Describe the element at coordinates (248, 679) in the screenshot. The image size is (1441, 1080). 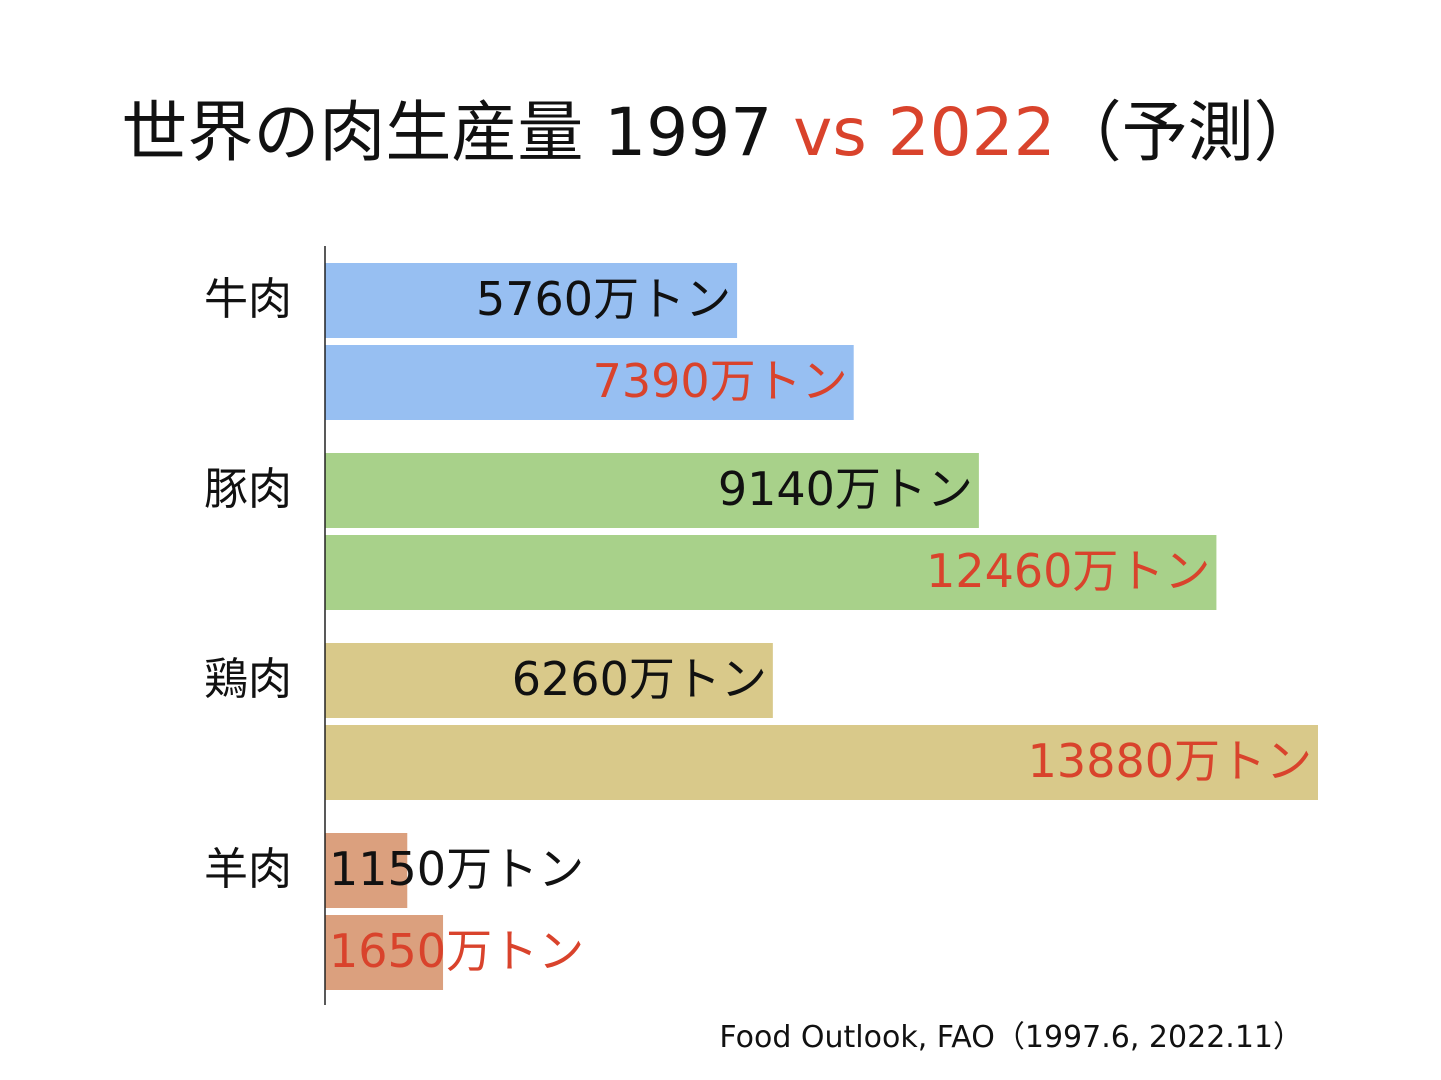
I see `category-label: 鶏肉` at that location.